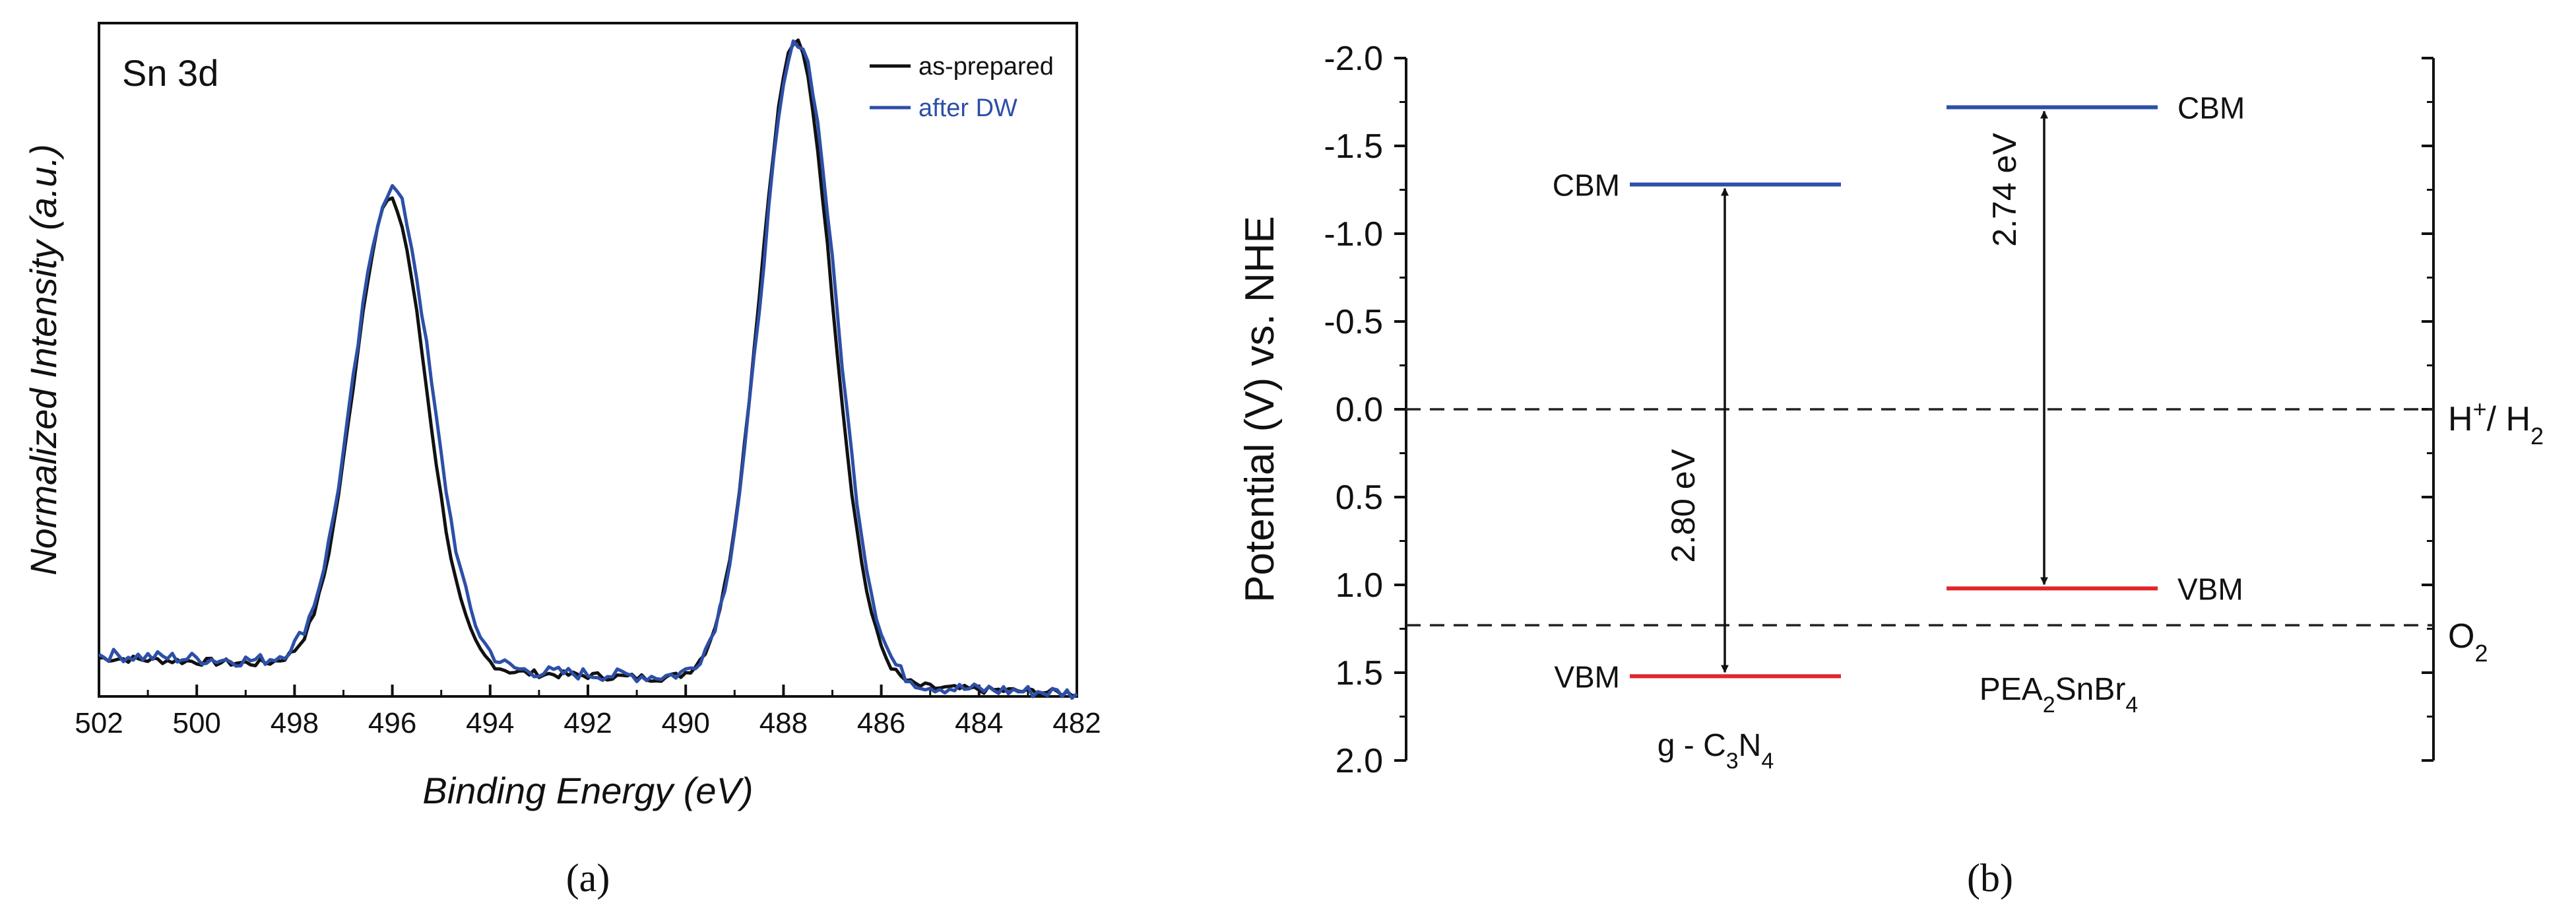  Describe the element at coordinates (1990, 878) in the screenshot. I see `panel-b-label: (b)` at that location.